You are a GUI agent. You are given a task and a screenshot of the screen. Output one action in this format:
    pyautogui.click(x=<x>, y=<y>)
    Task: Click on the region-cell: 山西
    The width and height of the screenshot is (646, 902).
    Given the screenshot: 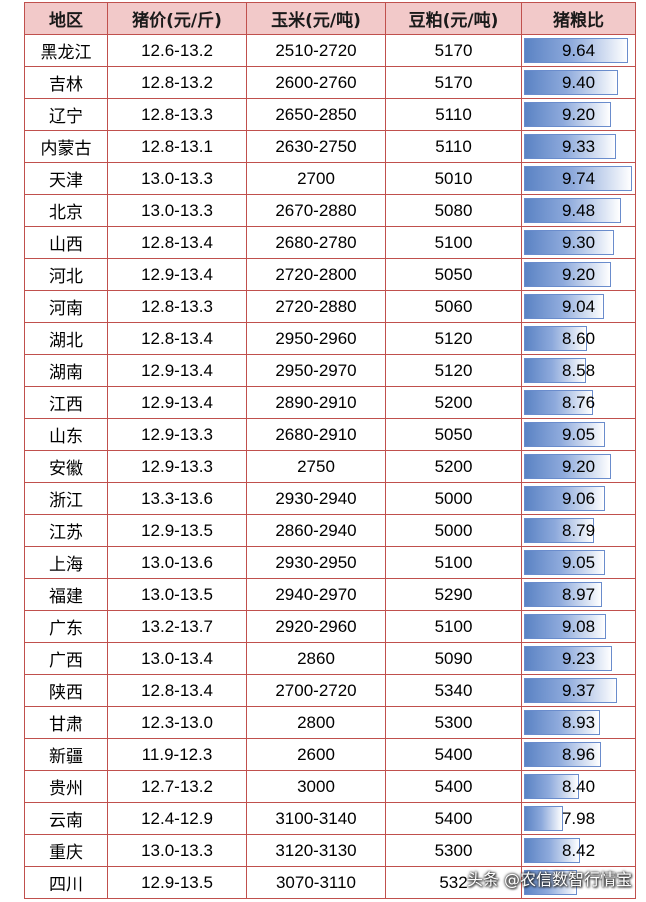 What is the action you would take?
    pyautogui.click(x=66, y=242)
    